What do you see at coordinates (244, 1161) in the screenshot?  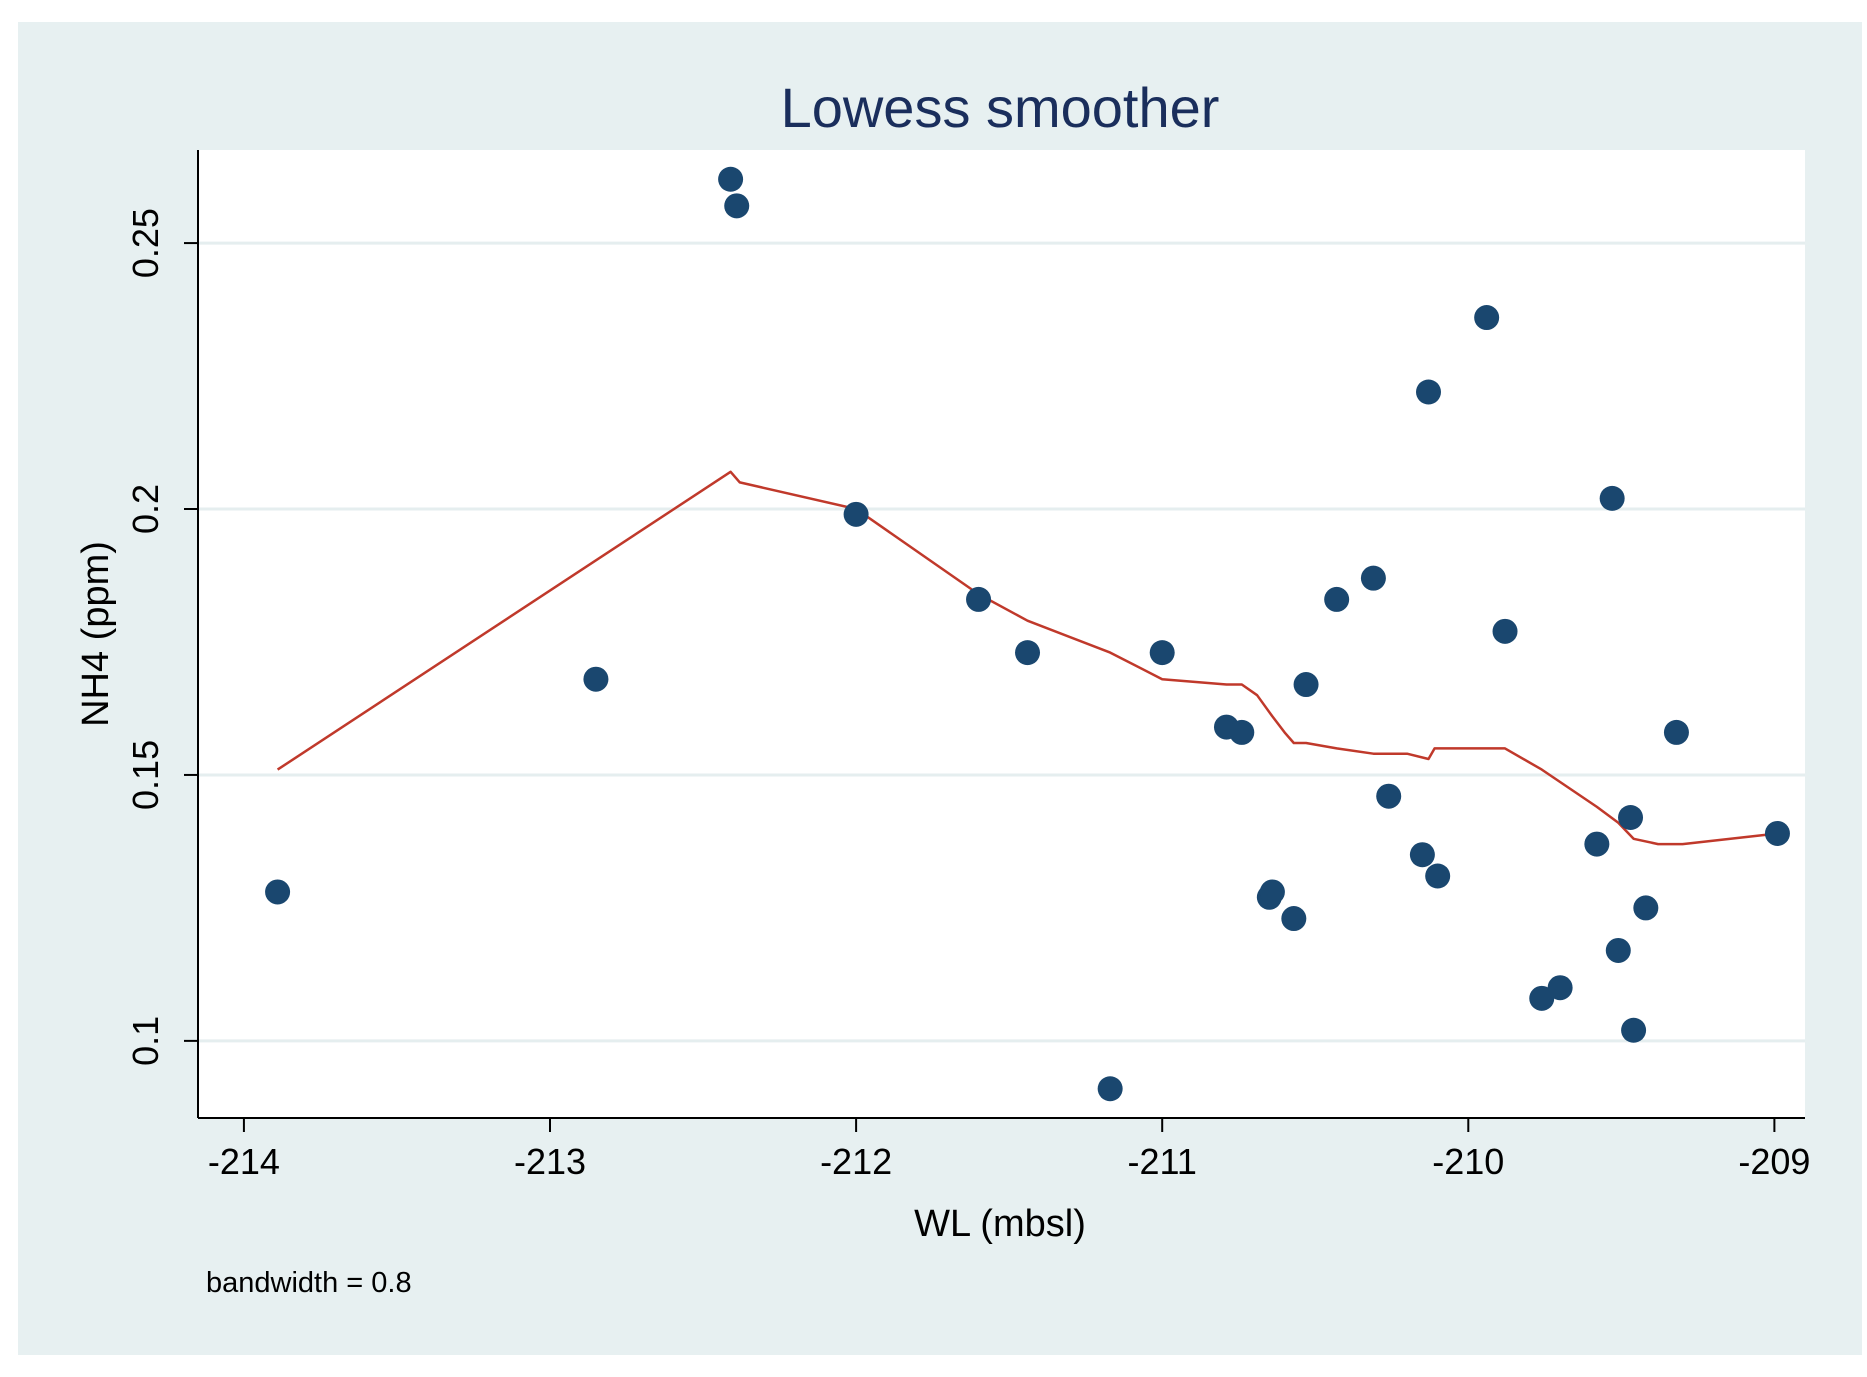 I see `x-tick-label-0: -214` at bounding box center [244, 1161].